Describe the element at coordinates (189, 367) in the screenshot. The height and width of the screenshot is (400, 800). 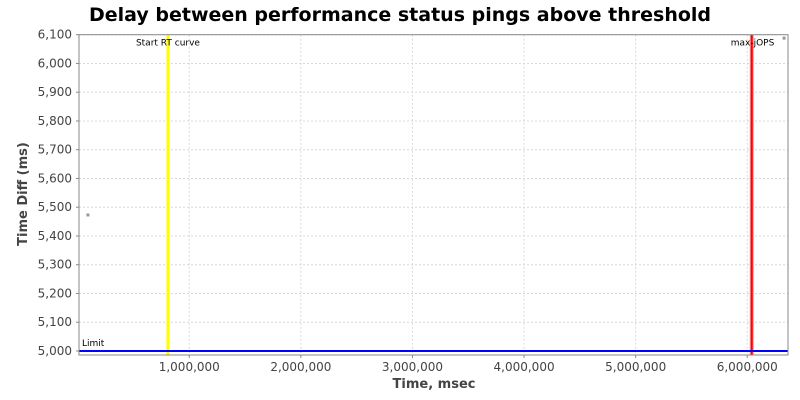
I see `x-tick-label: 1,000,000` at that location.